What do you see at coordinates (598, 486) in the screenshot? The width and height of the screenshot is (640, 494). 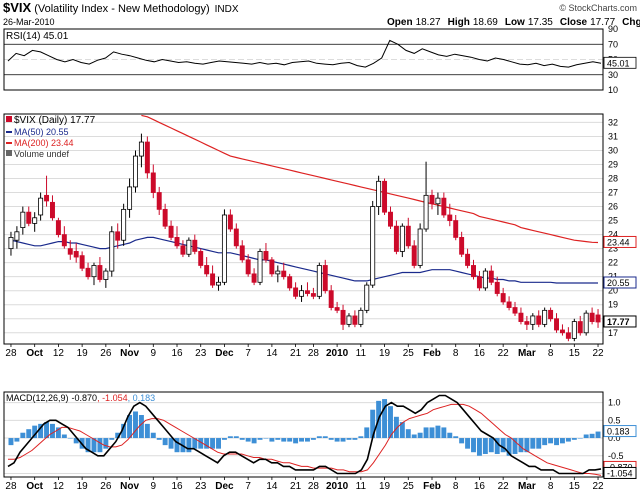 I see `x-axis-bottom-label: 22` at bounding box center [598, 486].